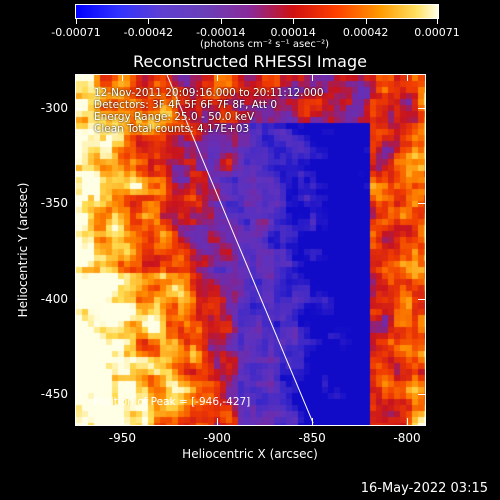  Describe the element at coordinates (174, 117) in the screenshot. I see `energy-range-text: Energy Range: 25.0 - 50.0 keV` at that location.